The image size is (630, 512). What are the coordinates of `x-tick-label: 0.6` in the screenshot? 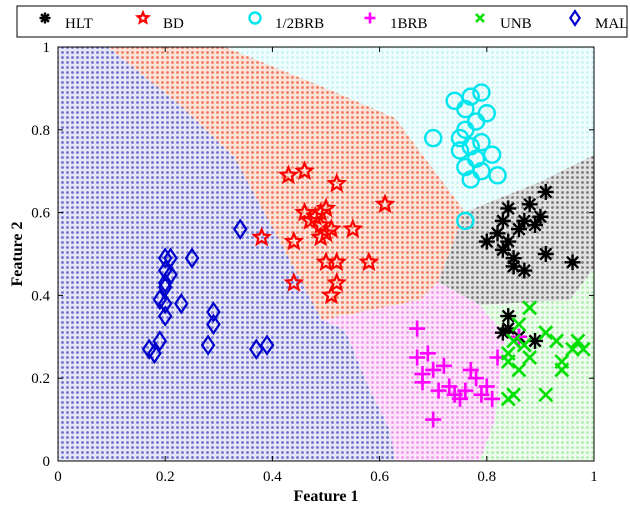 It's located at (379, 477).